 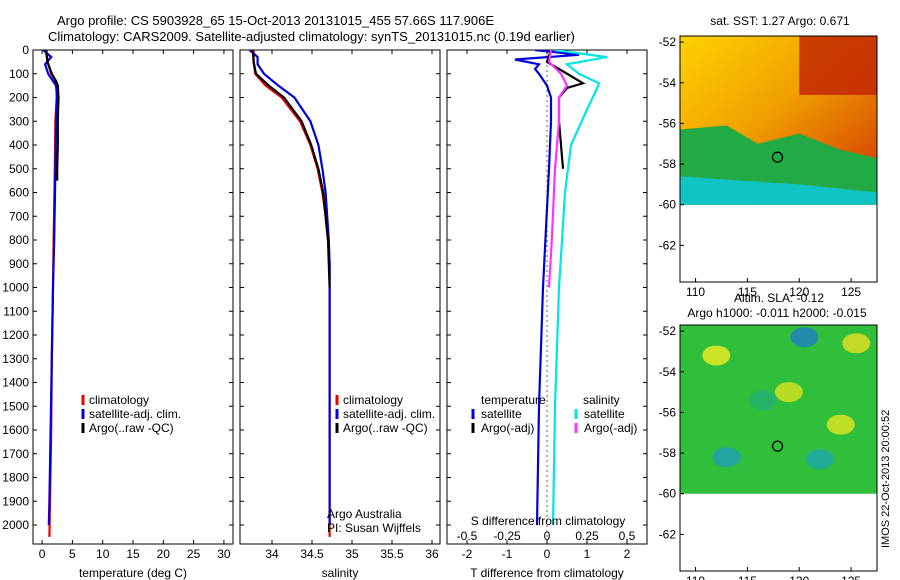 I want to click on y-tick-label: 1600, so click(x=15, y=430).